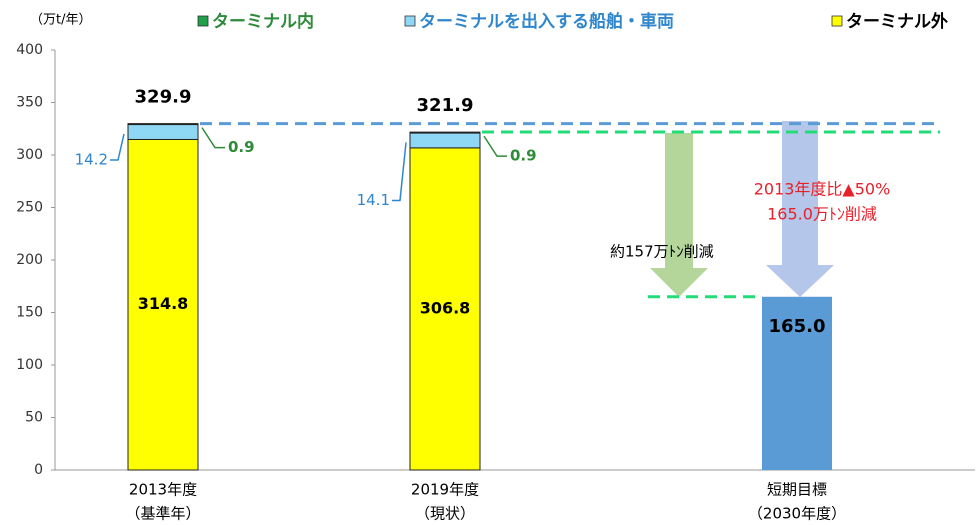 This screenshot has width=979, height=525. What do you see at coordinates (29, 313) in the screenshot?
I see `y-tick-label: 150` at bounding box center [29, 313].